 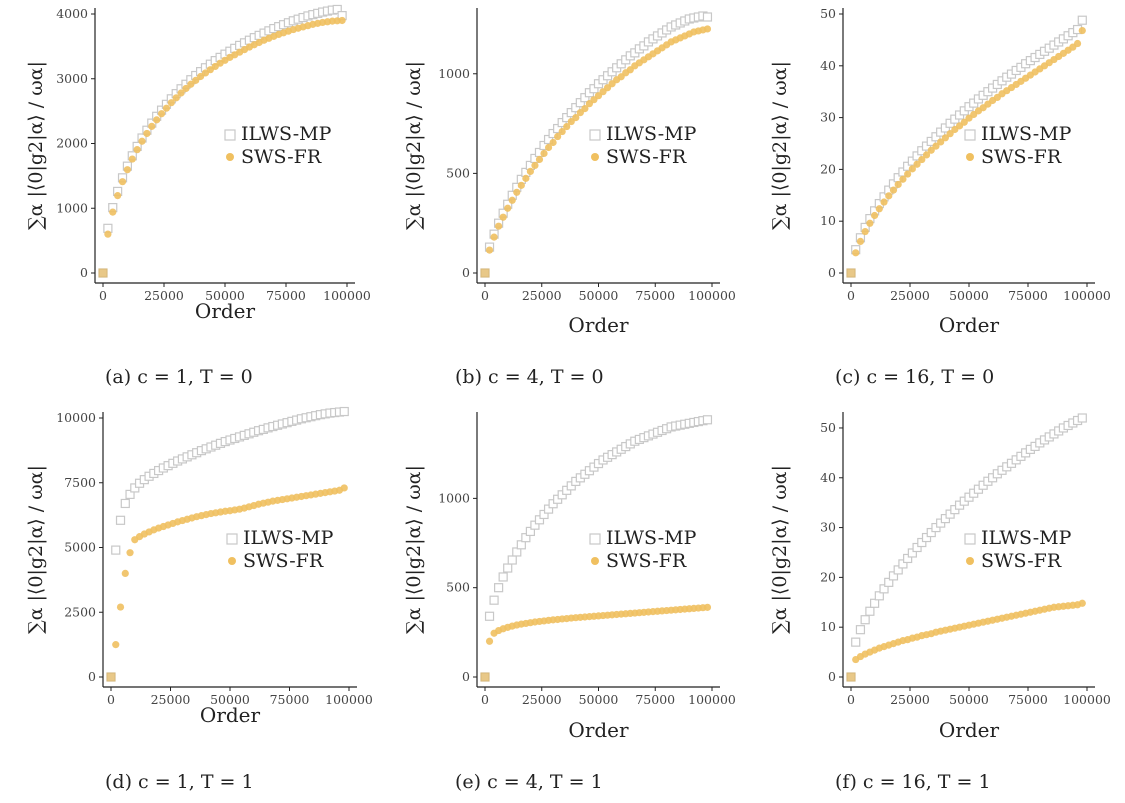 I want to click on series-ilws-mp, so click(x=596, y=548).